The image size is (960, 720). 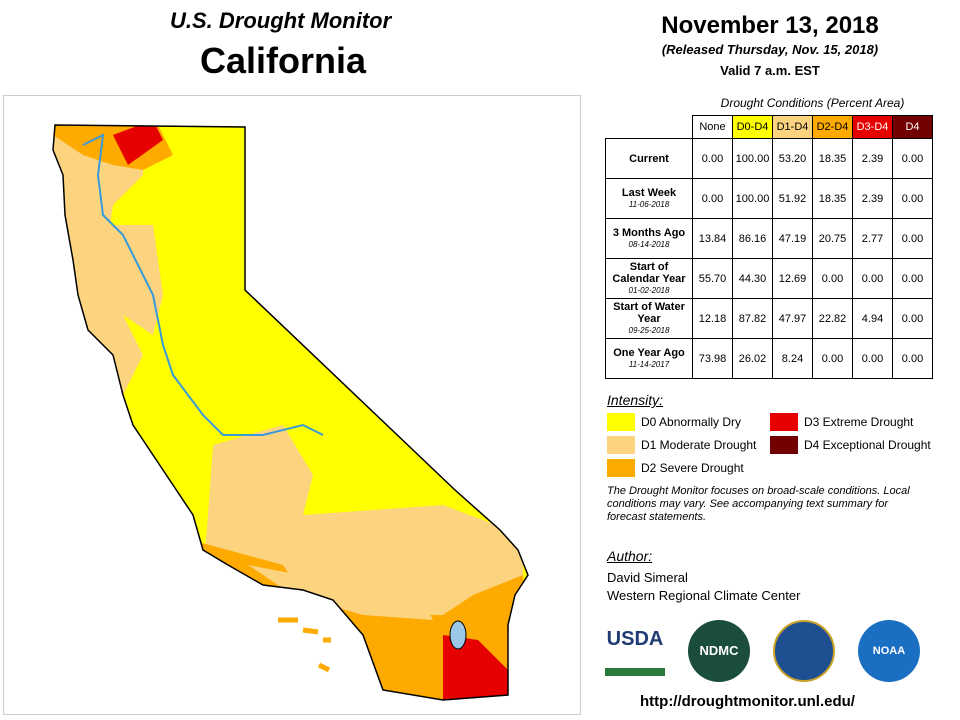 What do you see at coordinates (649, 352) in the screenshot?
I see `row-name: One Year Ago` at bounding box center [649, 352].